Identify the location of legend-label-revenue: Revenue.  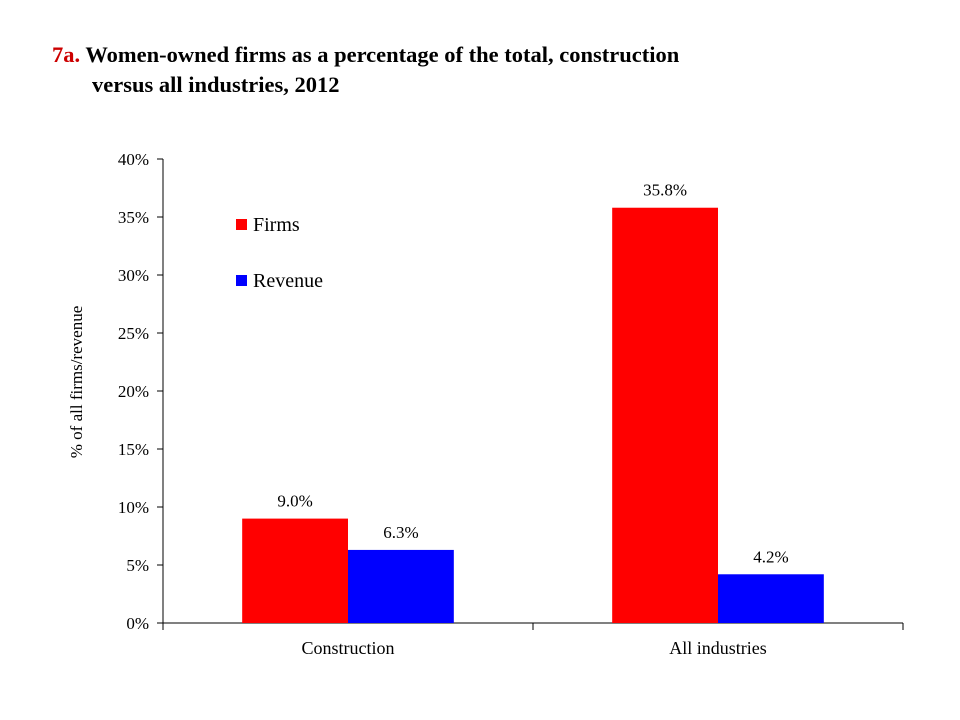
(288, 281).